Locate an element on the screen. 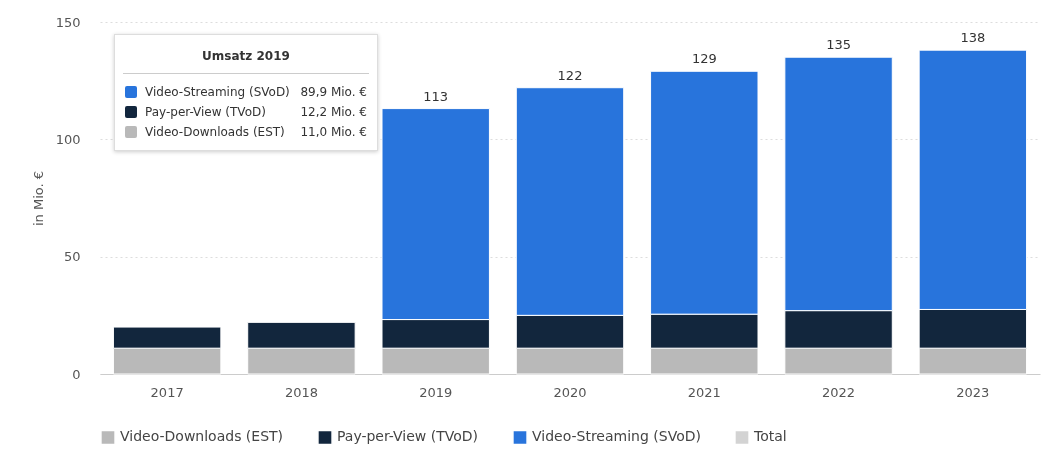  total-label: 129 is located at coordinates (704, 59).